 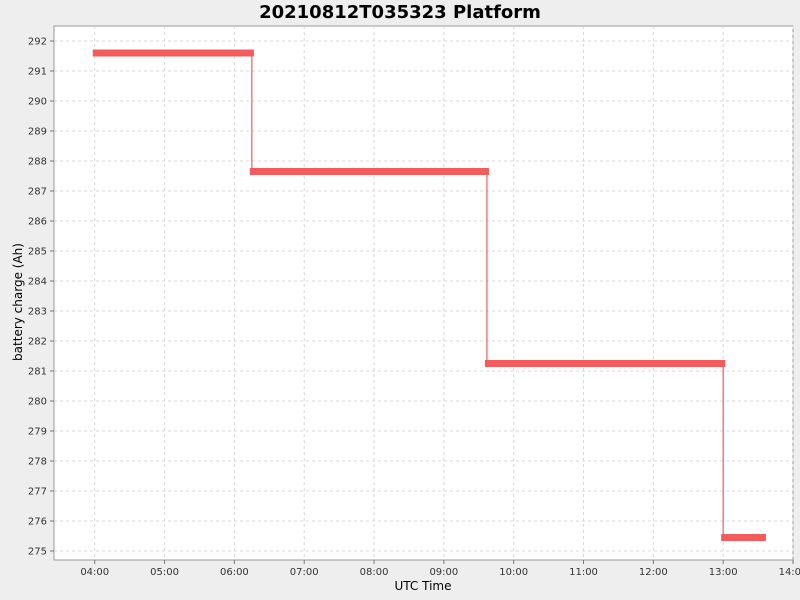 What do you see at coordinates (37, 192) in the screenshot?
I see `y-tick-label: 287` at bounding box center [37, 192].